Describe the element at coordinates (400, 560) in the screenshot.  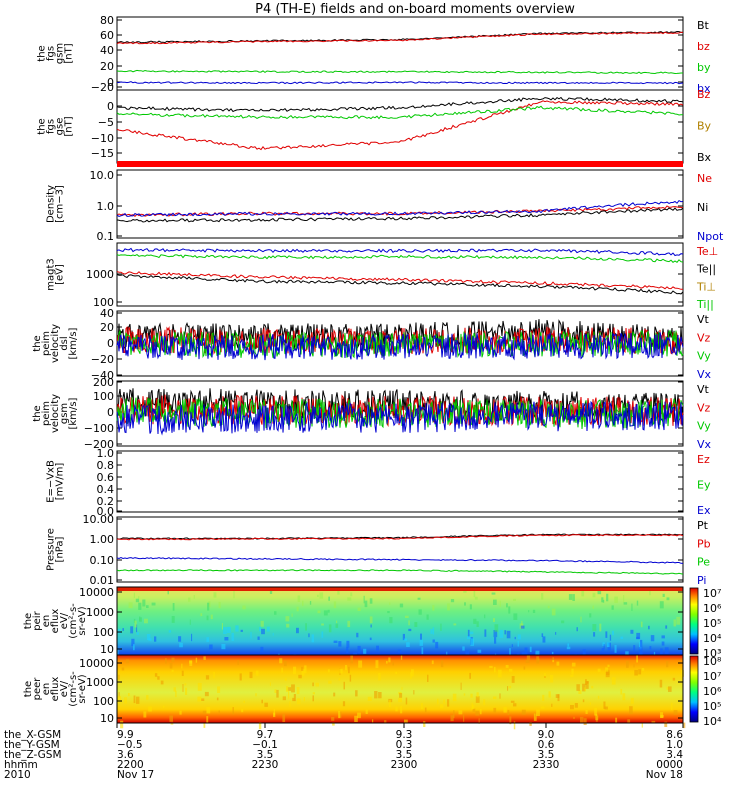
I see `series-Pi` at that location.